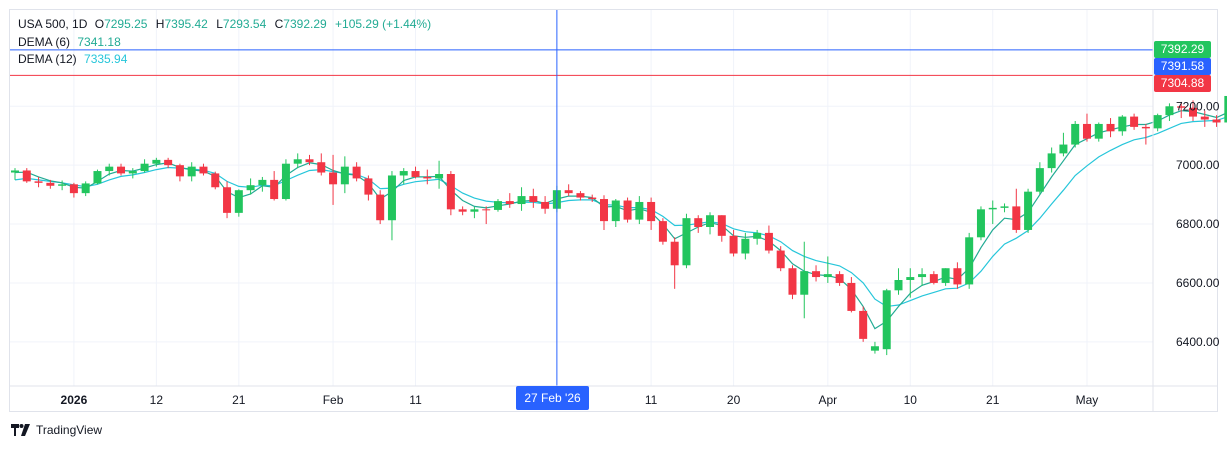 This screenshot has height=449, width=1227. Describe the element at coordinates (651, 400) in the screenshot. I see `x-tick-label: 11` at that location.